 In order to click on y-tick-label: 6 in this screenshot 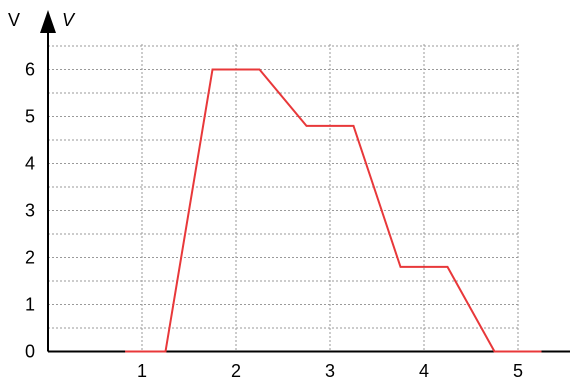, I will do `click(30, 70)`.